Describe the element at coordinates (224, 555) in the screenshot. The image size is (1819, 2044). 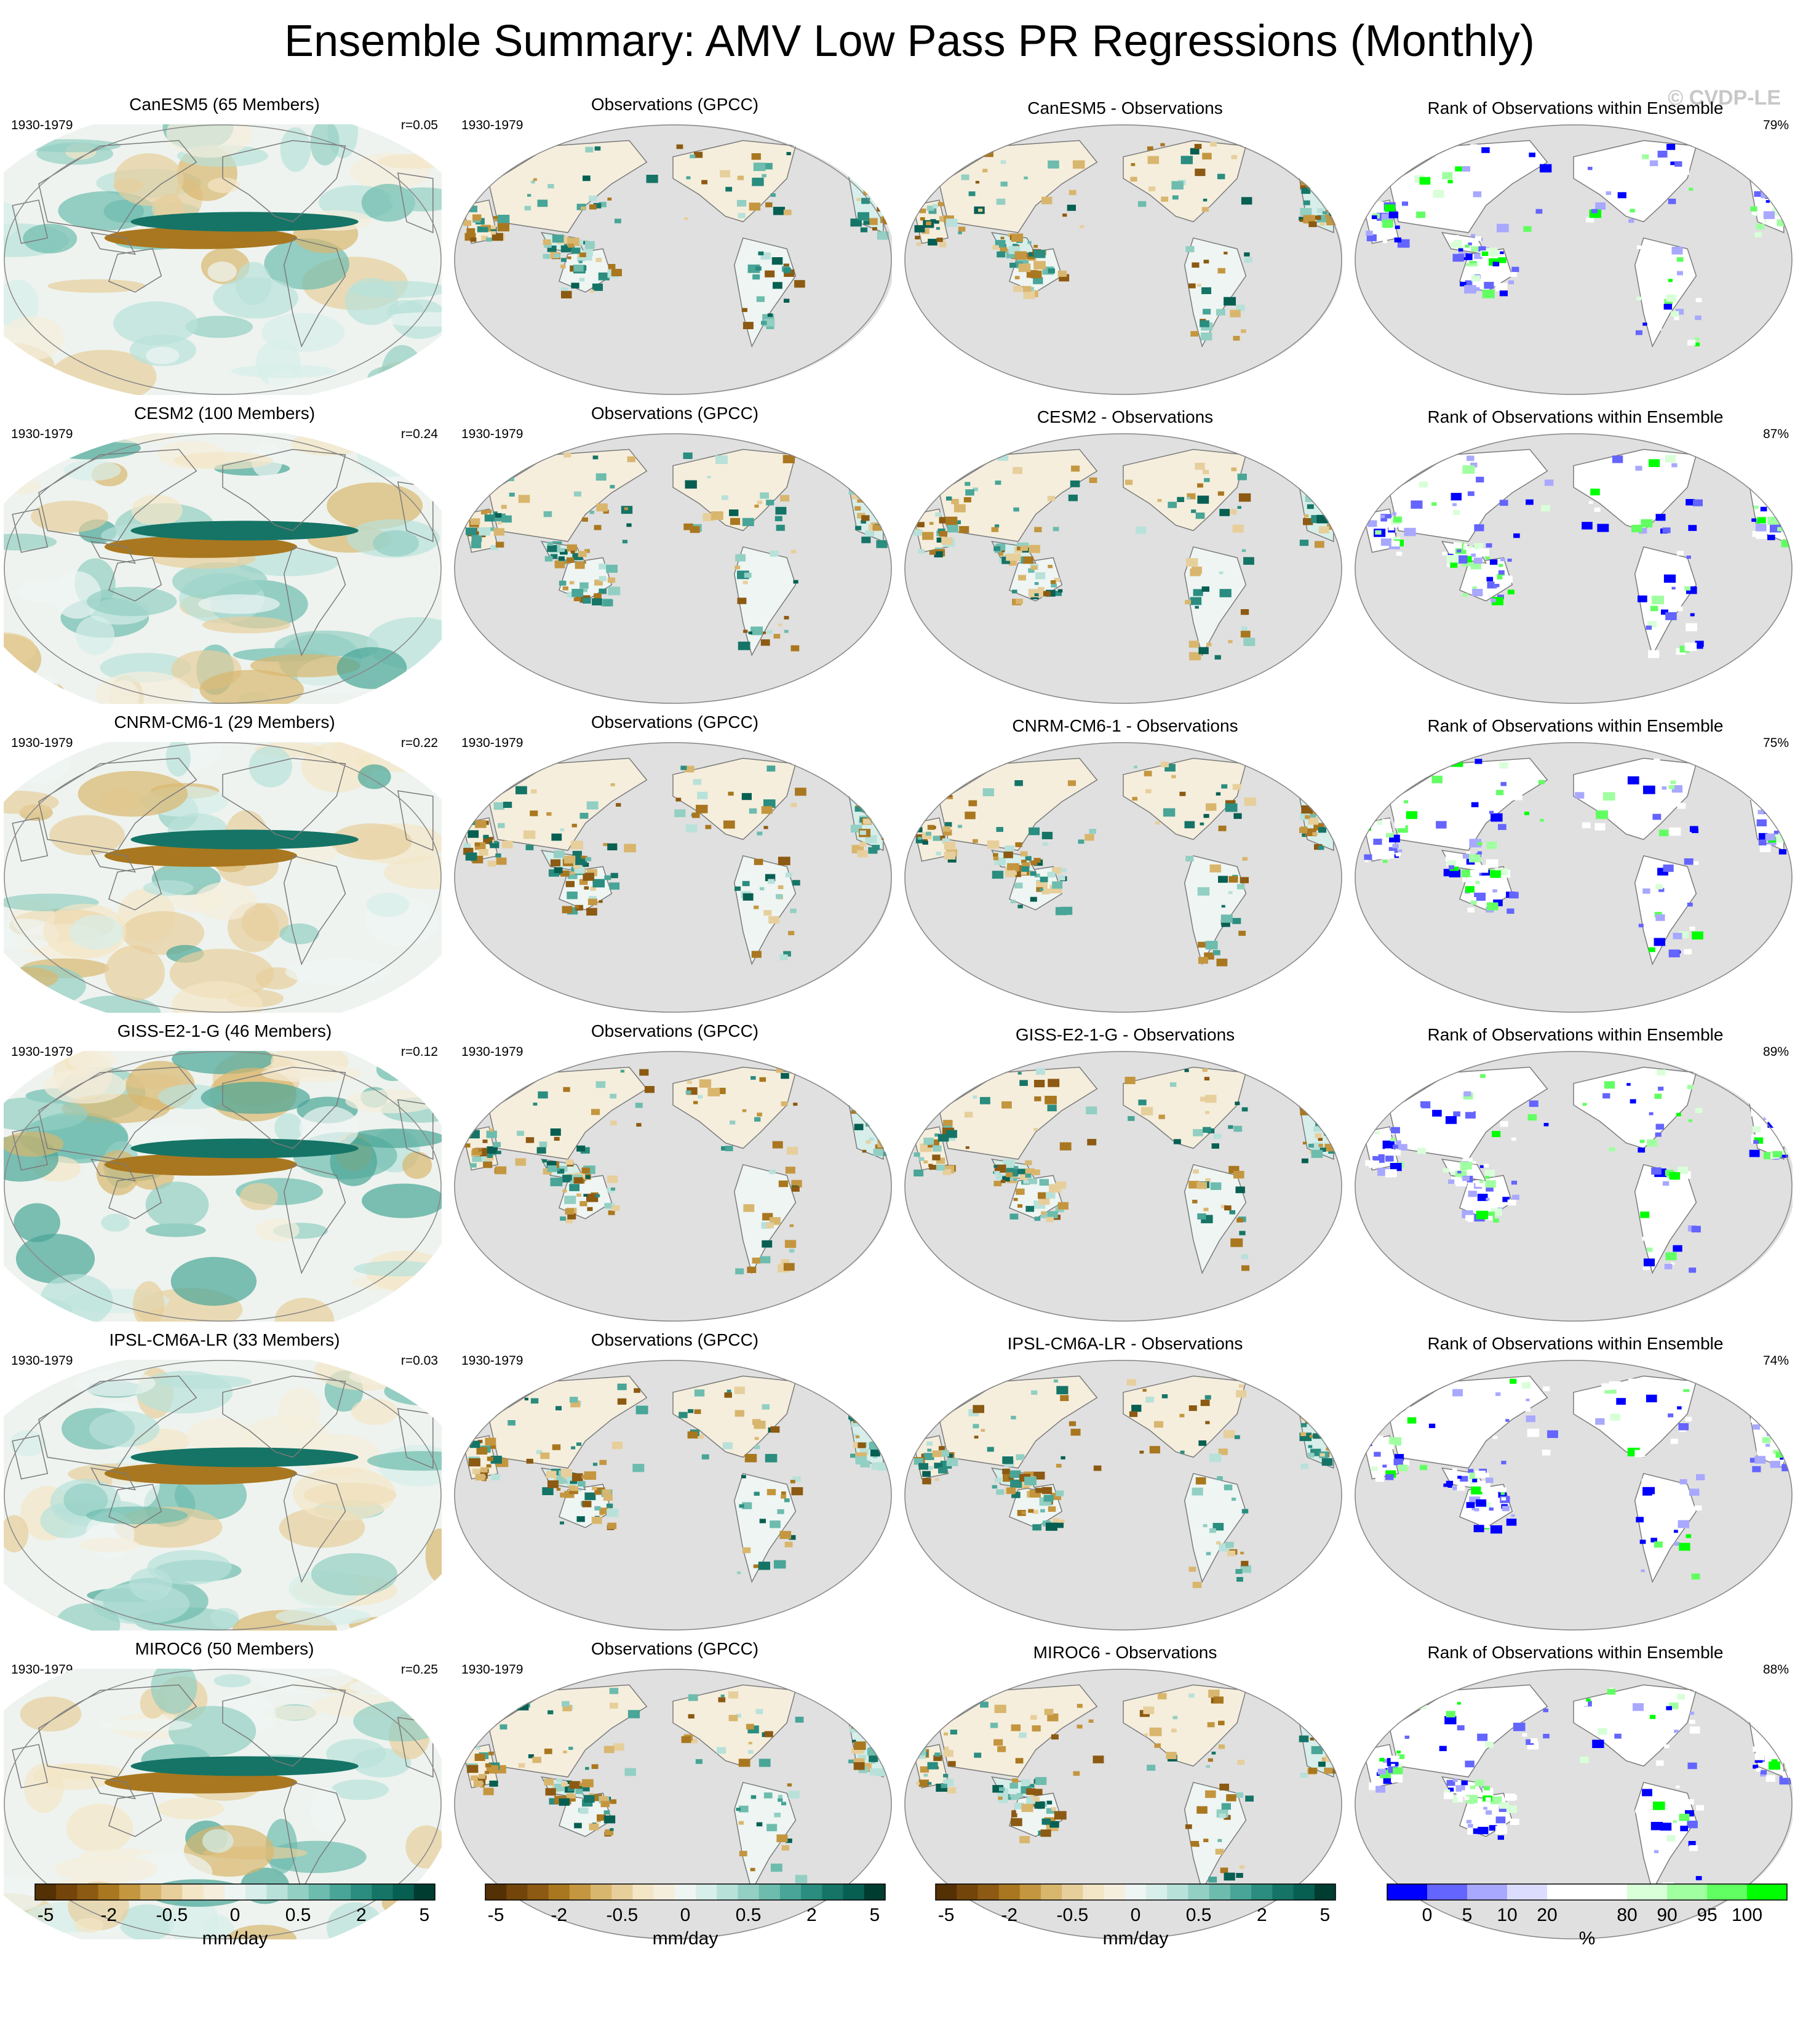
I see `map-panel-model: CESM2 (100 Members) 1930-1979 r=0.24` at that location.